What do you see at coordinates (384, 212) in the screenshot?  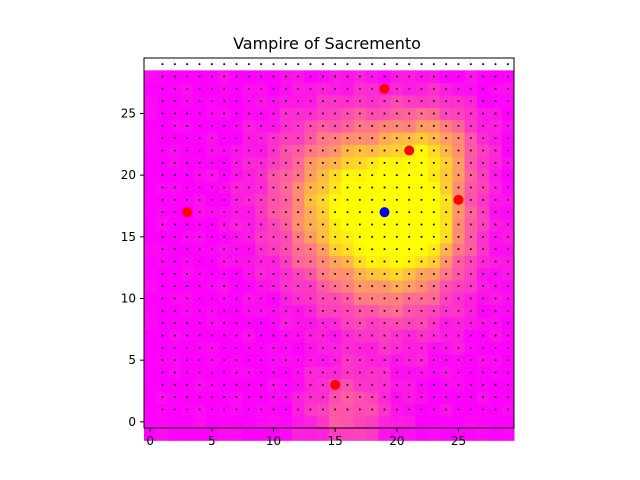 I see `blue-point` at bounding box center [384, 212].